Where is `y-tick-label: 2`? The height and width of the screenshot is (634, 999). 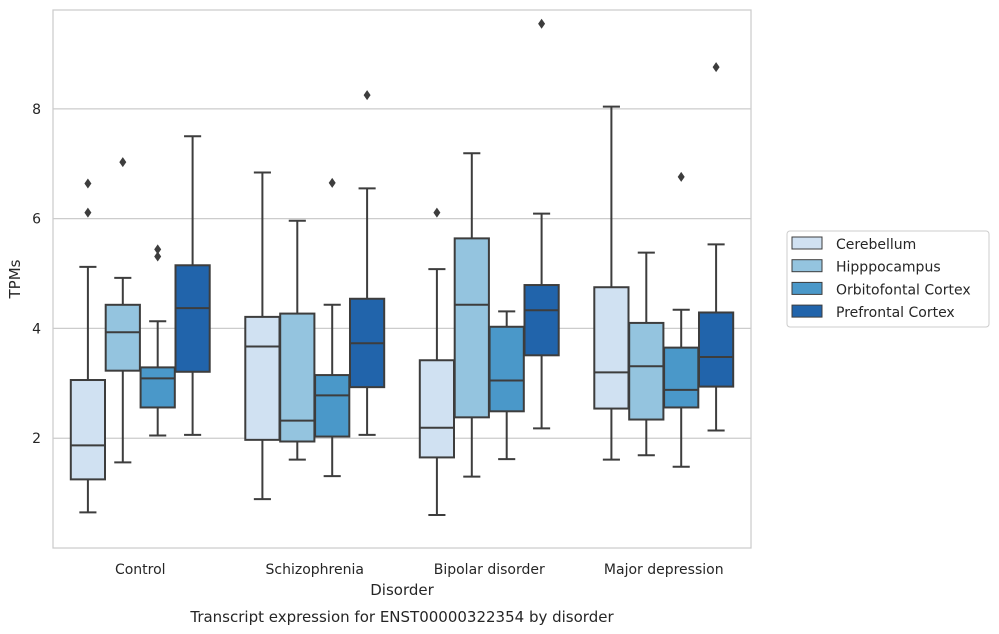 y-tick-label: 2 is located at coordinates (36, 439).